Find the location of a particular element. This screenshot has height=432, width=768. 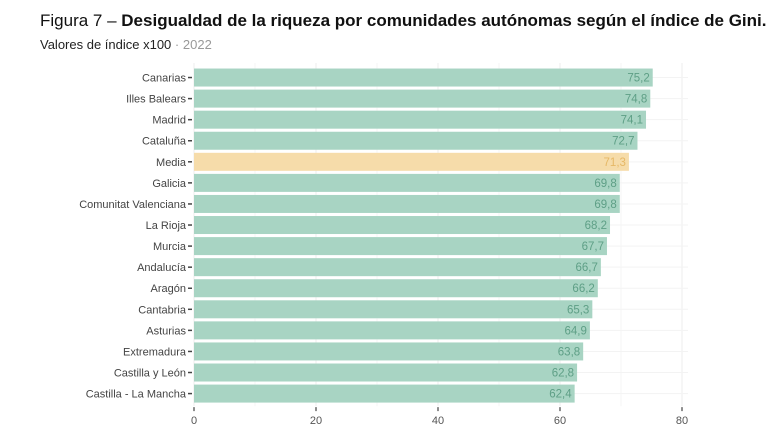

bar-value-label: 74,1 is located at coordinates (632, 121).